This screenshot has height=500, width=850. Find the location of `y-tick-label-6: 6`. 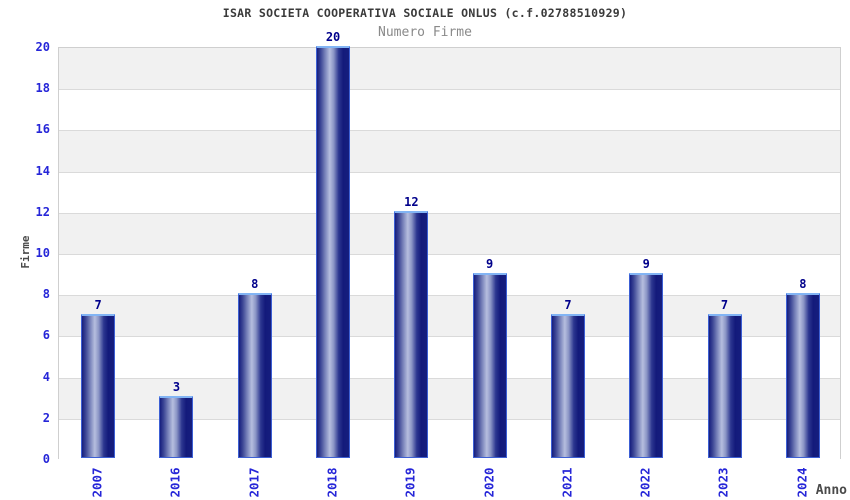

y-tick-label-6: 6 is located at coordinates (46, 335).